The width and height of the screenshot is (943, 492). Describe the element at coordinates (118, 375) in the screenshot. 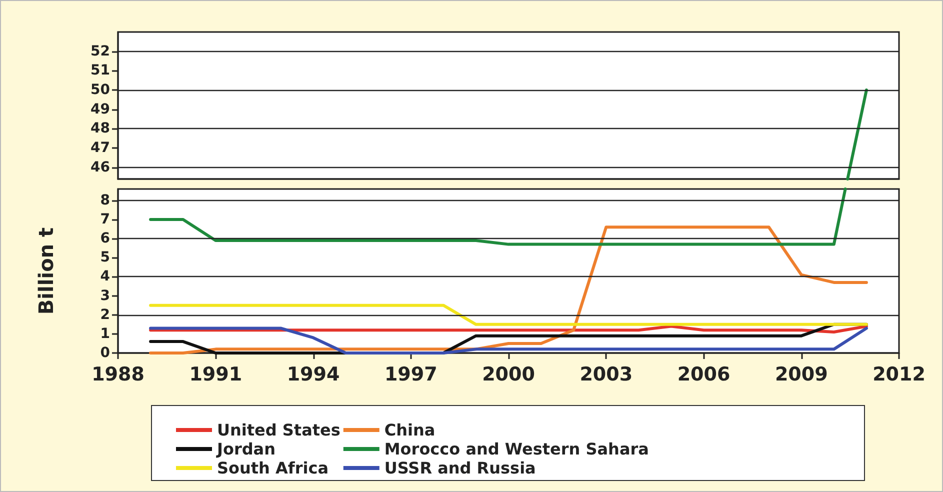

I see `x-tick-label: 1988` at that location.